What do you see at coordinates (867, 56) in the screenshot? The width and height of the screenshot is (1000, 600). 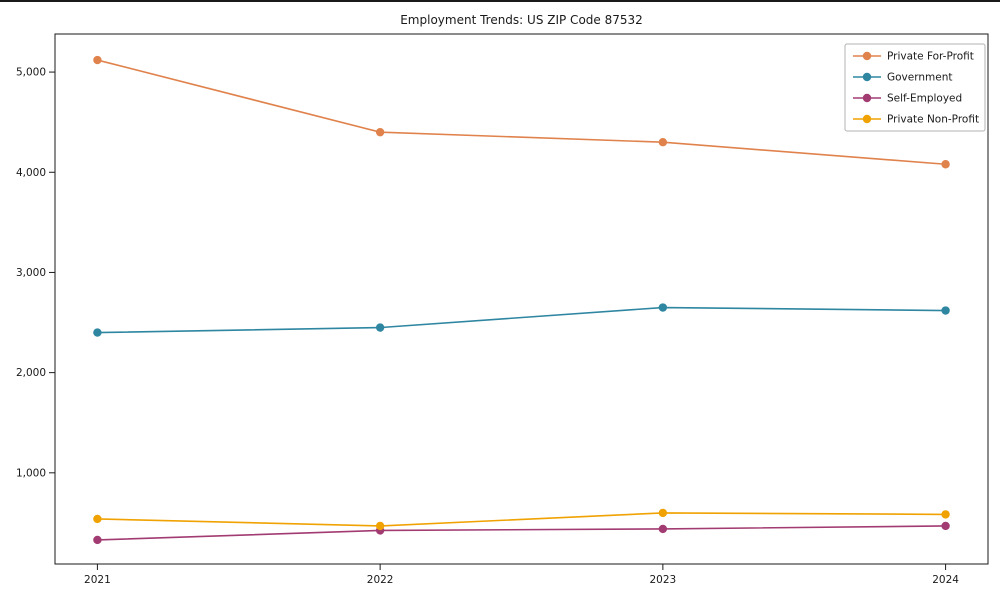 I see `legend-marker-private-for-profit` at bounding box center [867, 56].